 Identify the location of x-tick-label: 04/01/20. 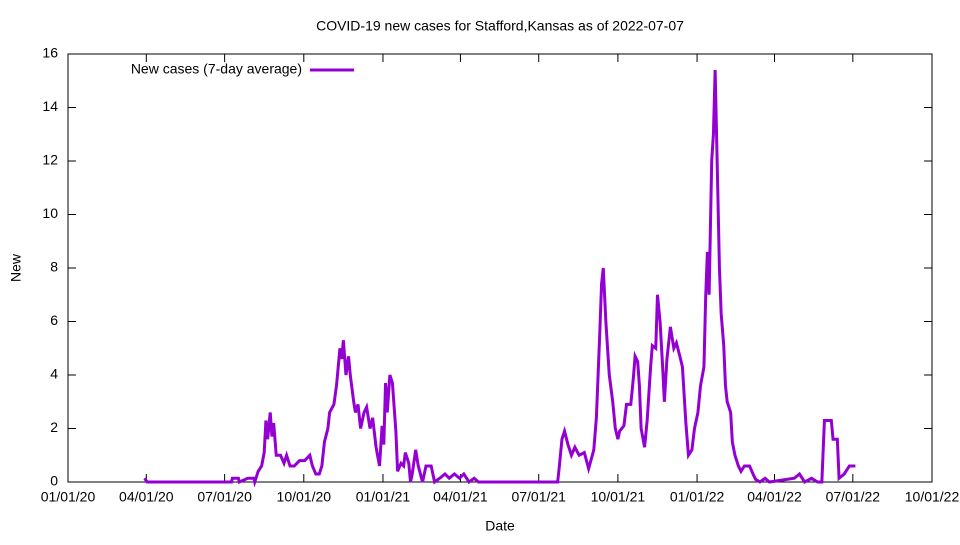
(146, 497).